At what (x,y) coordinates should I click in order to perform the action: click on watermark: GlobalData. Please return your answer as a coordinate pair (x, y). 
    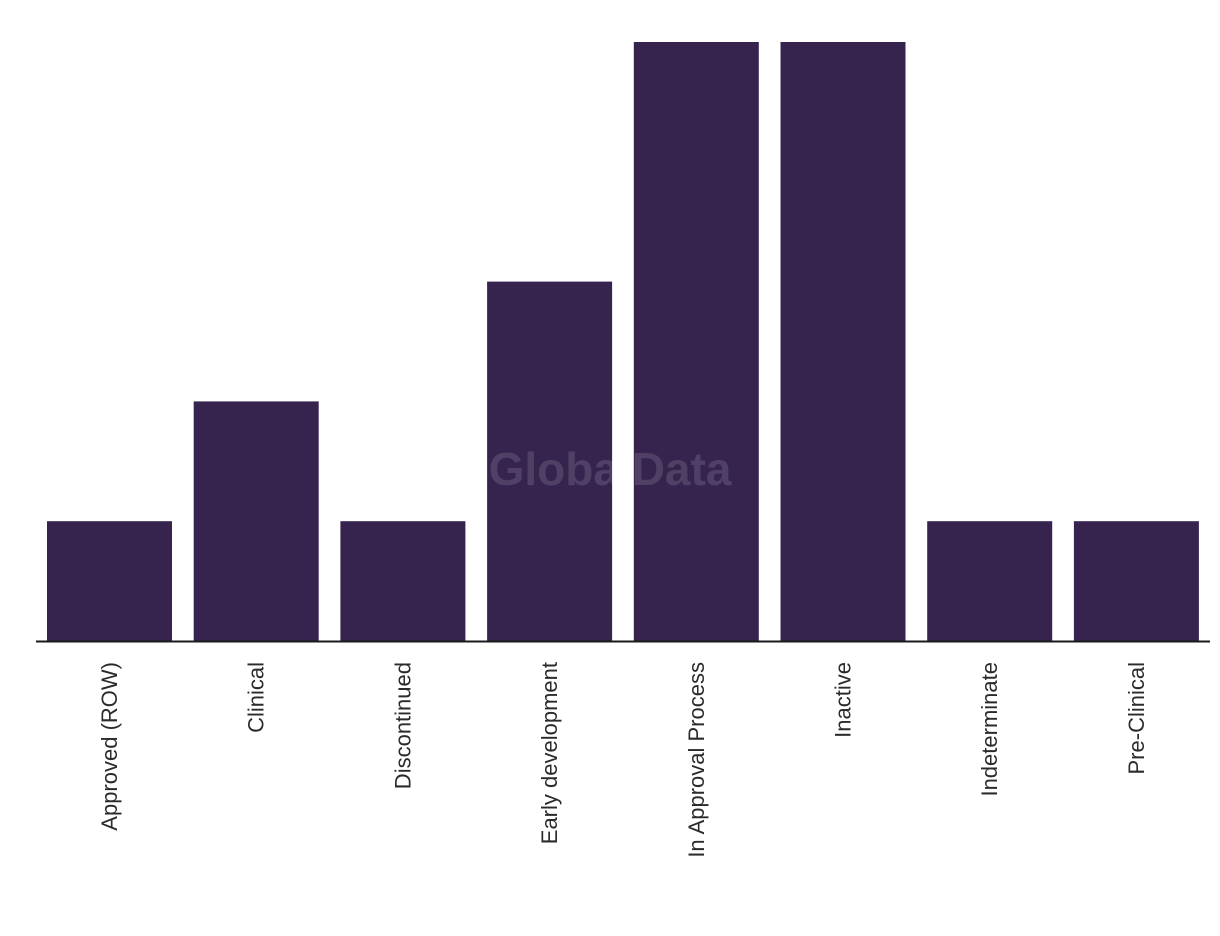
    Looking at the image, I should click on (610, 469).